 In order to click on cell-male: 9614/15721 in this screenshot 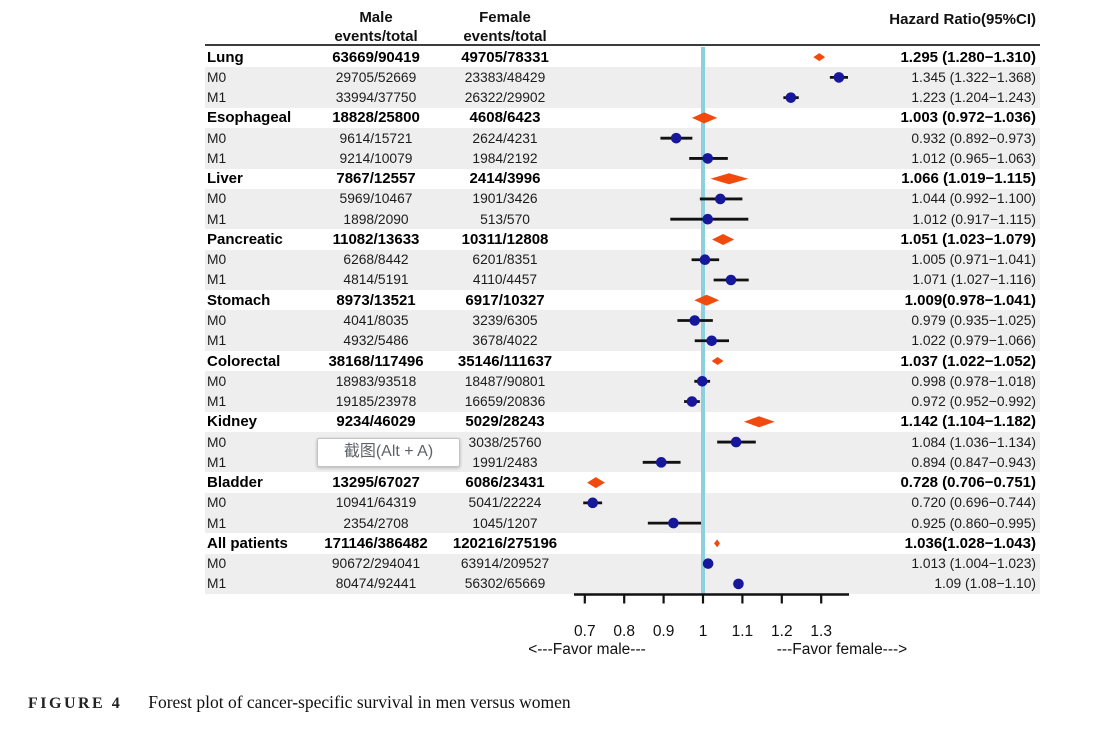, I will do `click(376, 138)`.